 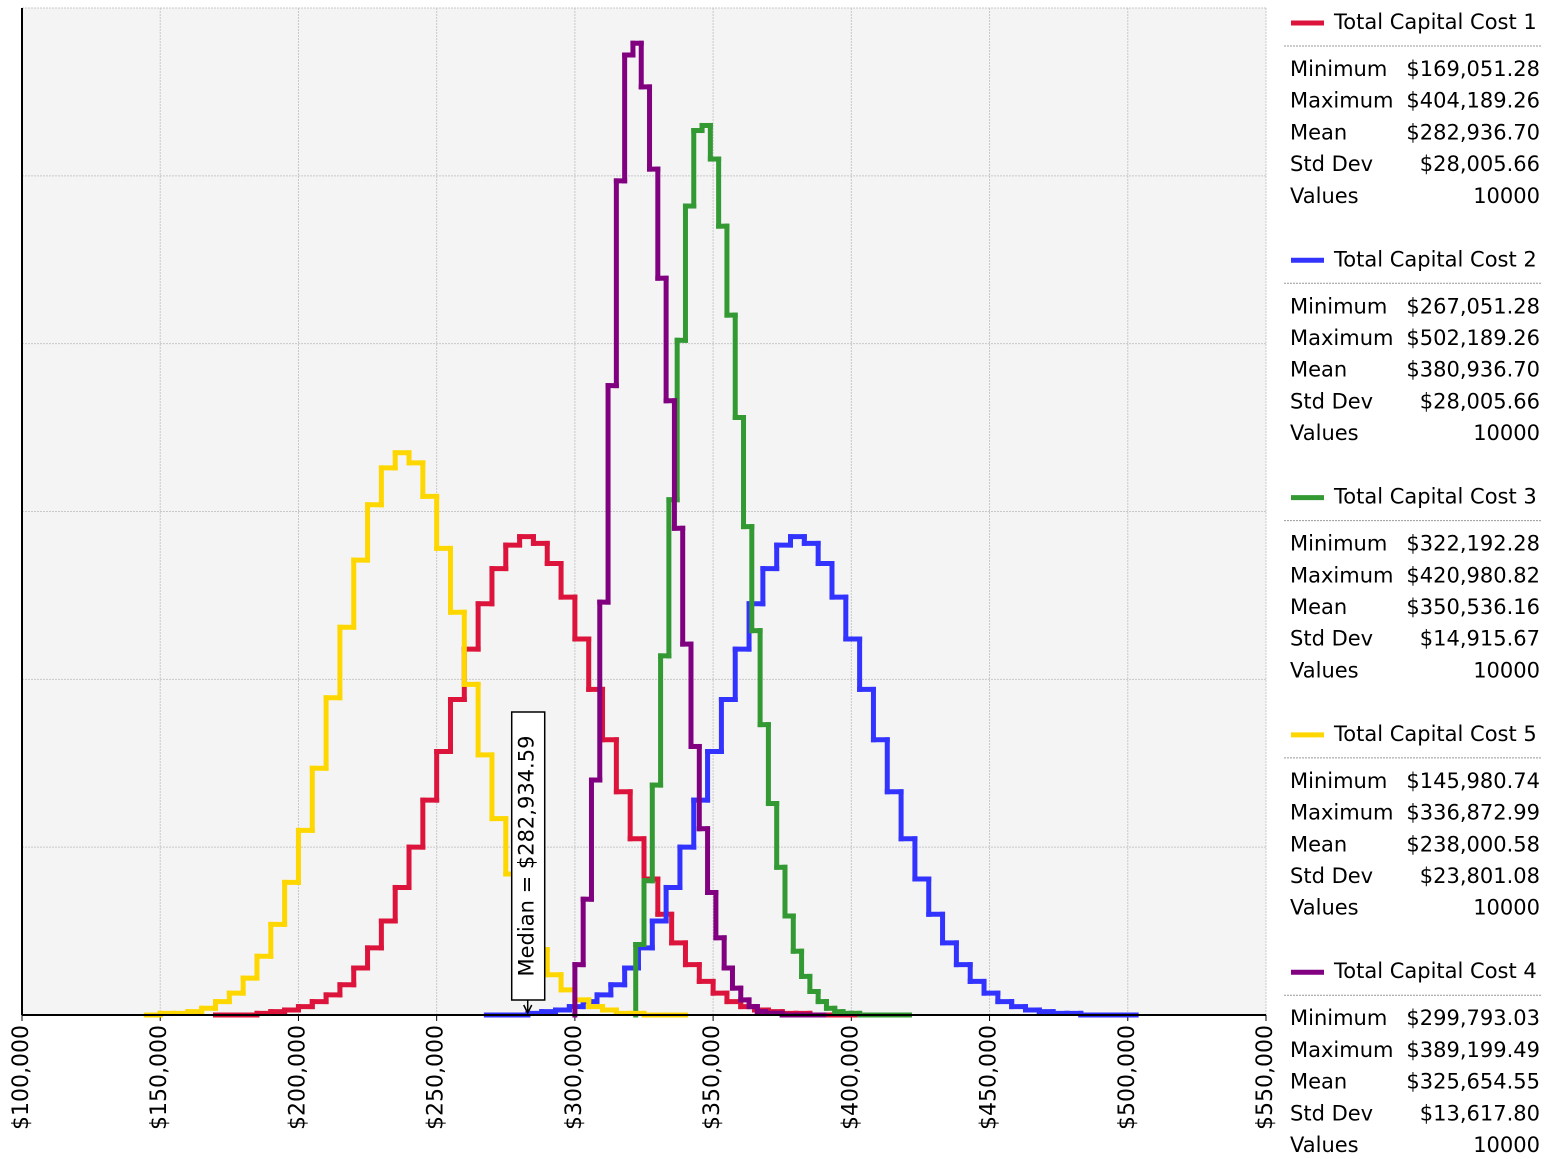 What do you see at coordinates (1473, 1050) in the screenshot?
I see `stat-value: $389,199.49` at bounding box center [1473, 1050].